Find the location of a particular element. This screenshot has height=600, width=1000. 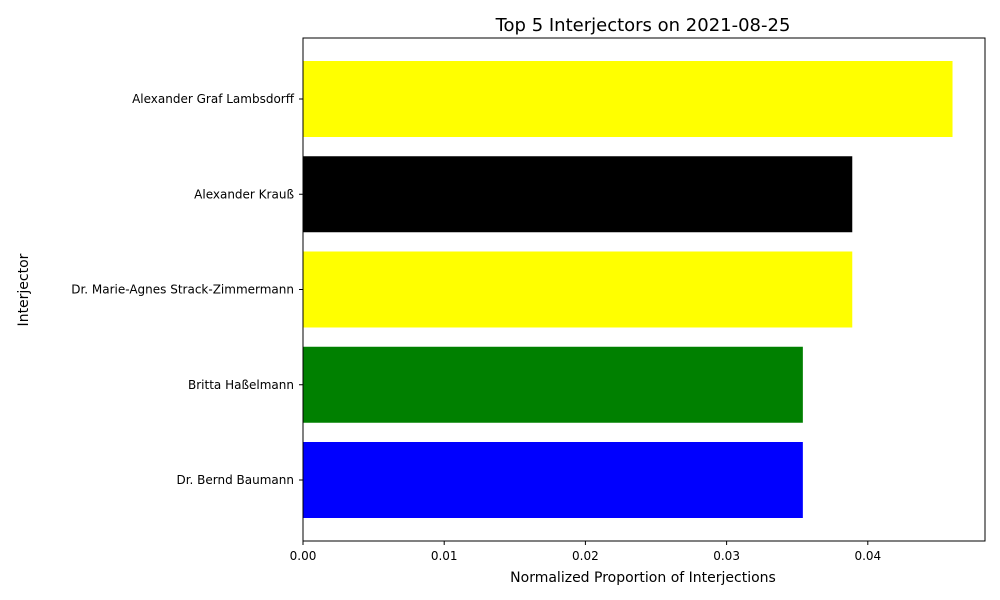

x-axis-ticks: 0.00 0.01 0.02 0.03 0.04 is located at coordinates (585, 552).